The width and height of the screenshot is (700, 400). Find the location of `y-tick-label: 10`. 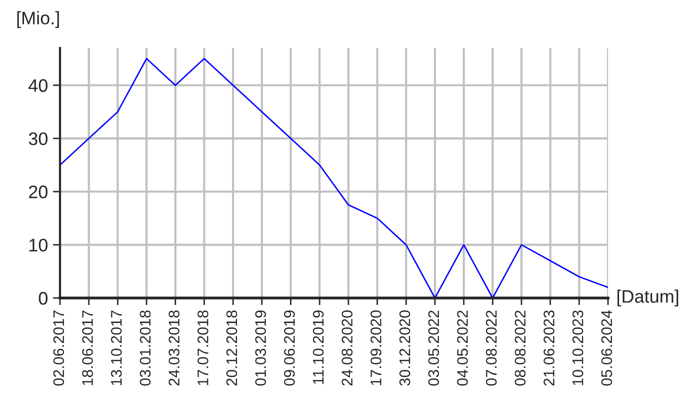

y-tick-label: 10 is located at coordinates (38, 245).